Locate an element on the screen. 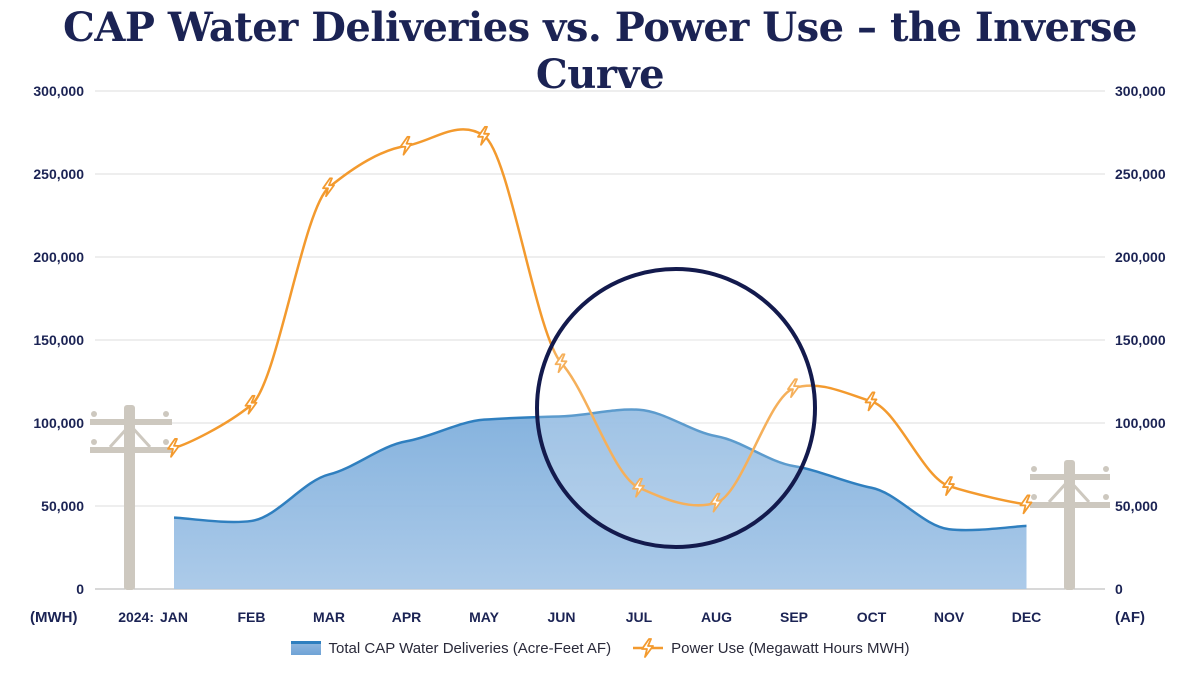  y-tick-left: 300,000 is located at coordinates (58, 91).